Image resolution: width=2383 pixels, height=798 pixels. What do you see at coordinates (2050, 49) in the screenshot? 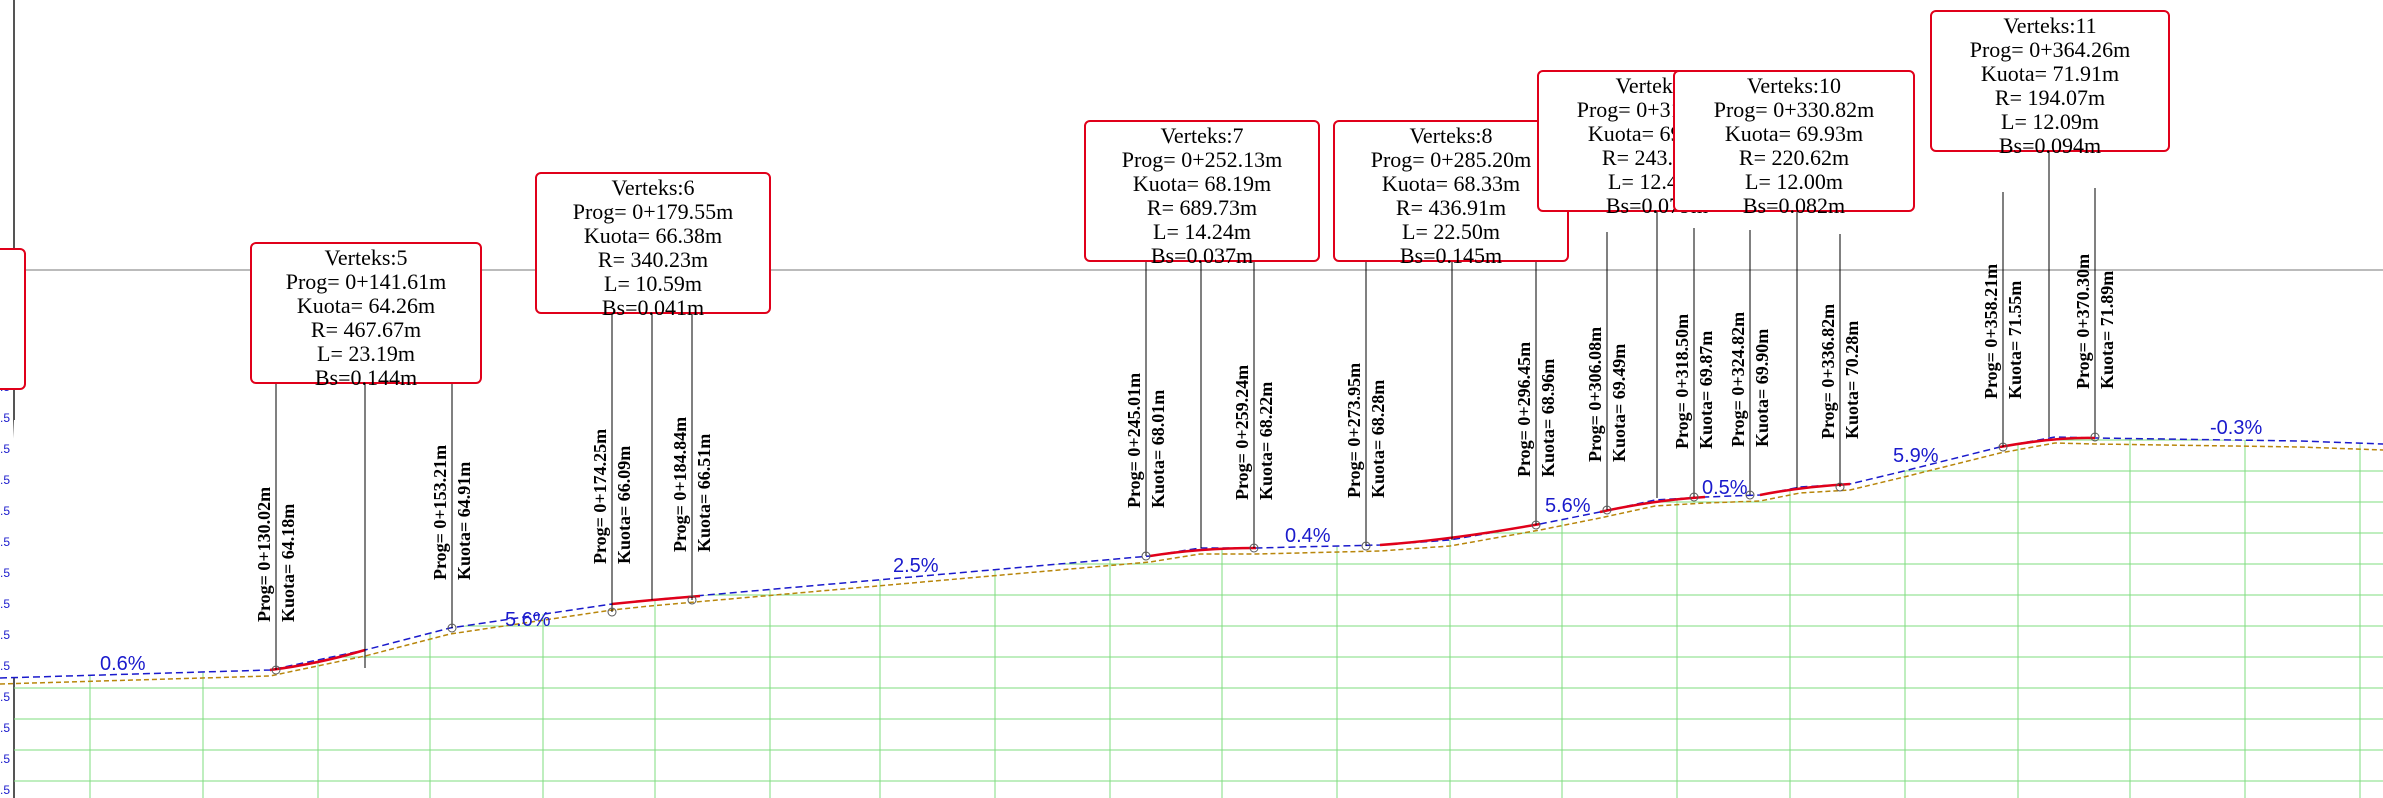
I see `vertex-prog: Prog= 0+364.26m` at bounding box center [2050, 49].